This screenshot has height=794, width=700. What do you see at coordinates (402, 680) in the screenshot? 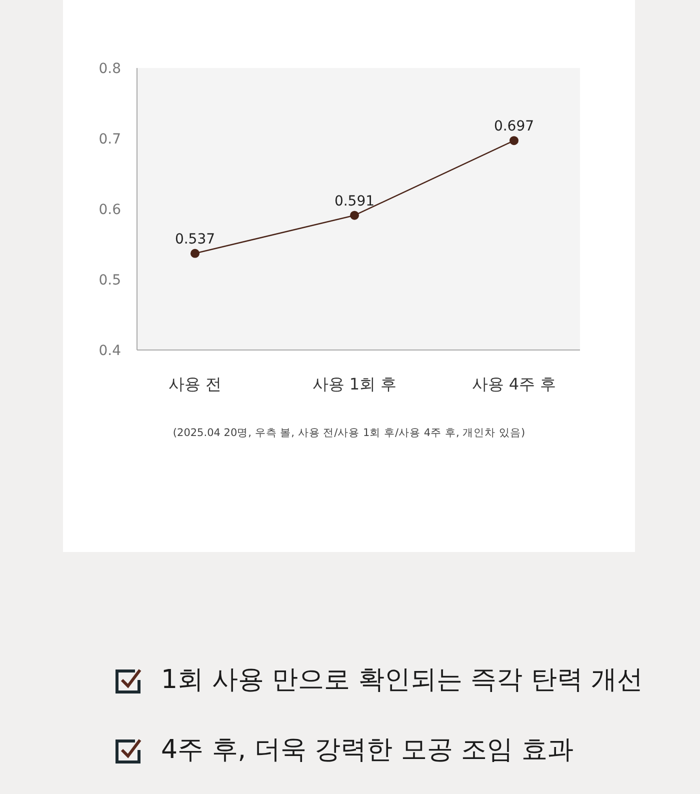
I see `text: 1회 사용 만으로 확인되는 즉각 탄력 개선` at bounding box center [402, 680].